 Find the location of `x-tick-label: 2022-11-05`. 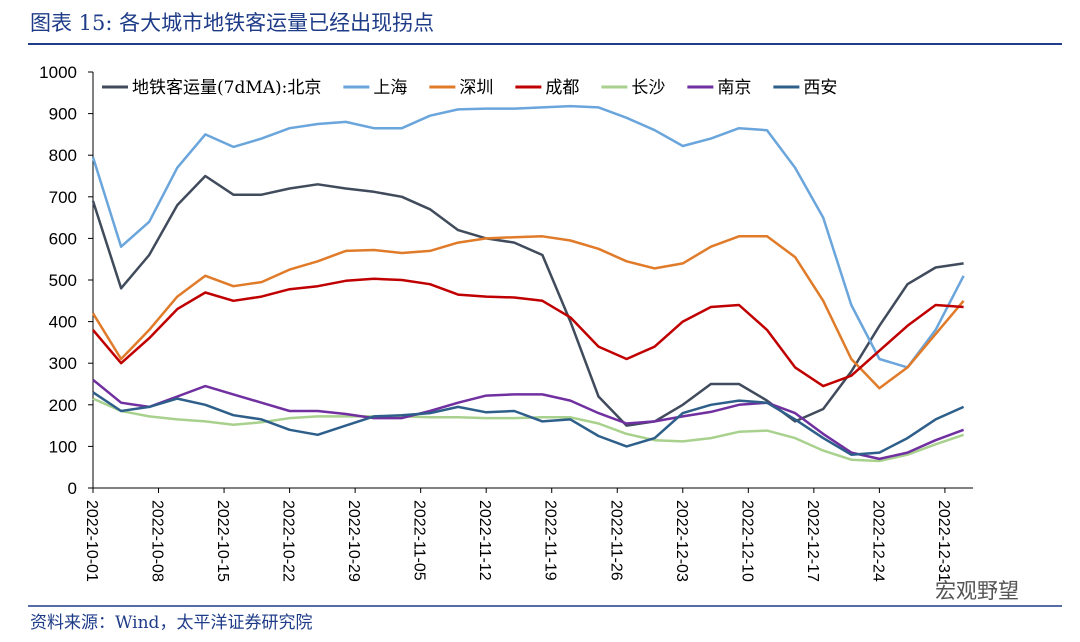

x-tick-label: 2022-11-05 is located at coordinates (419, 540).